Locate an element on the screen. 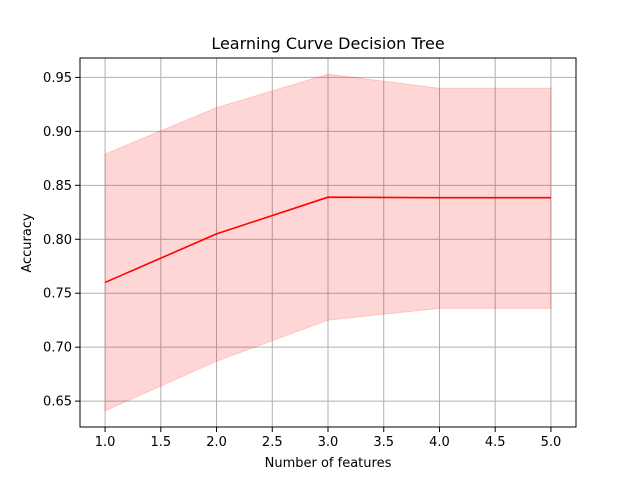 This screenshot has width=640, height=480. series-line-layer is located at coordinates (327, 240).